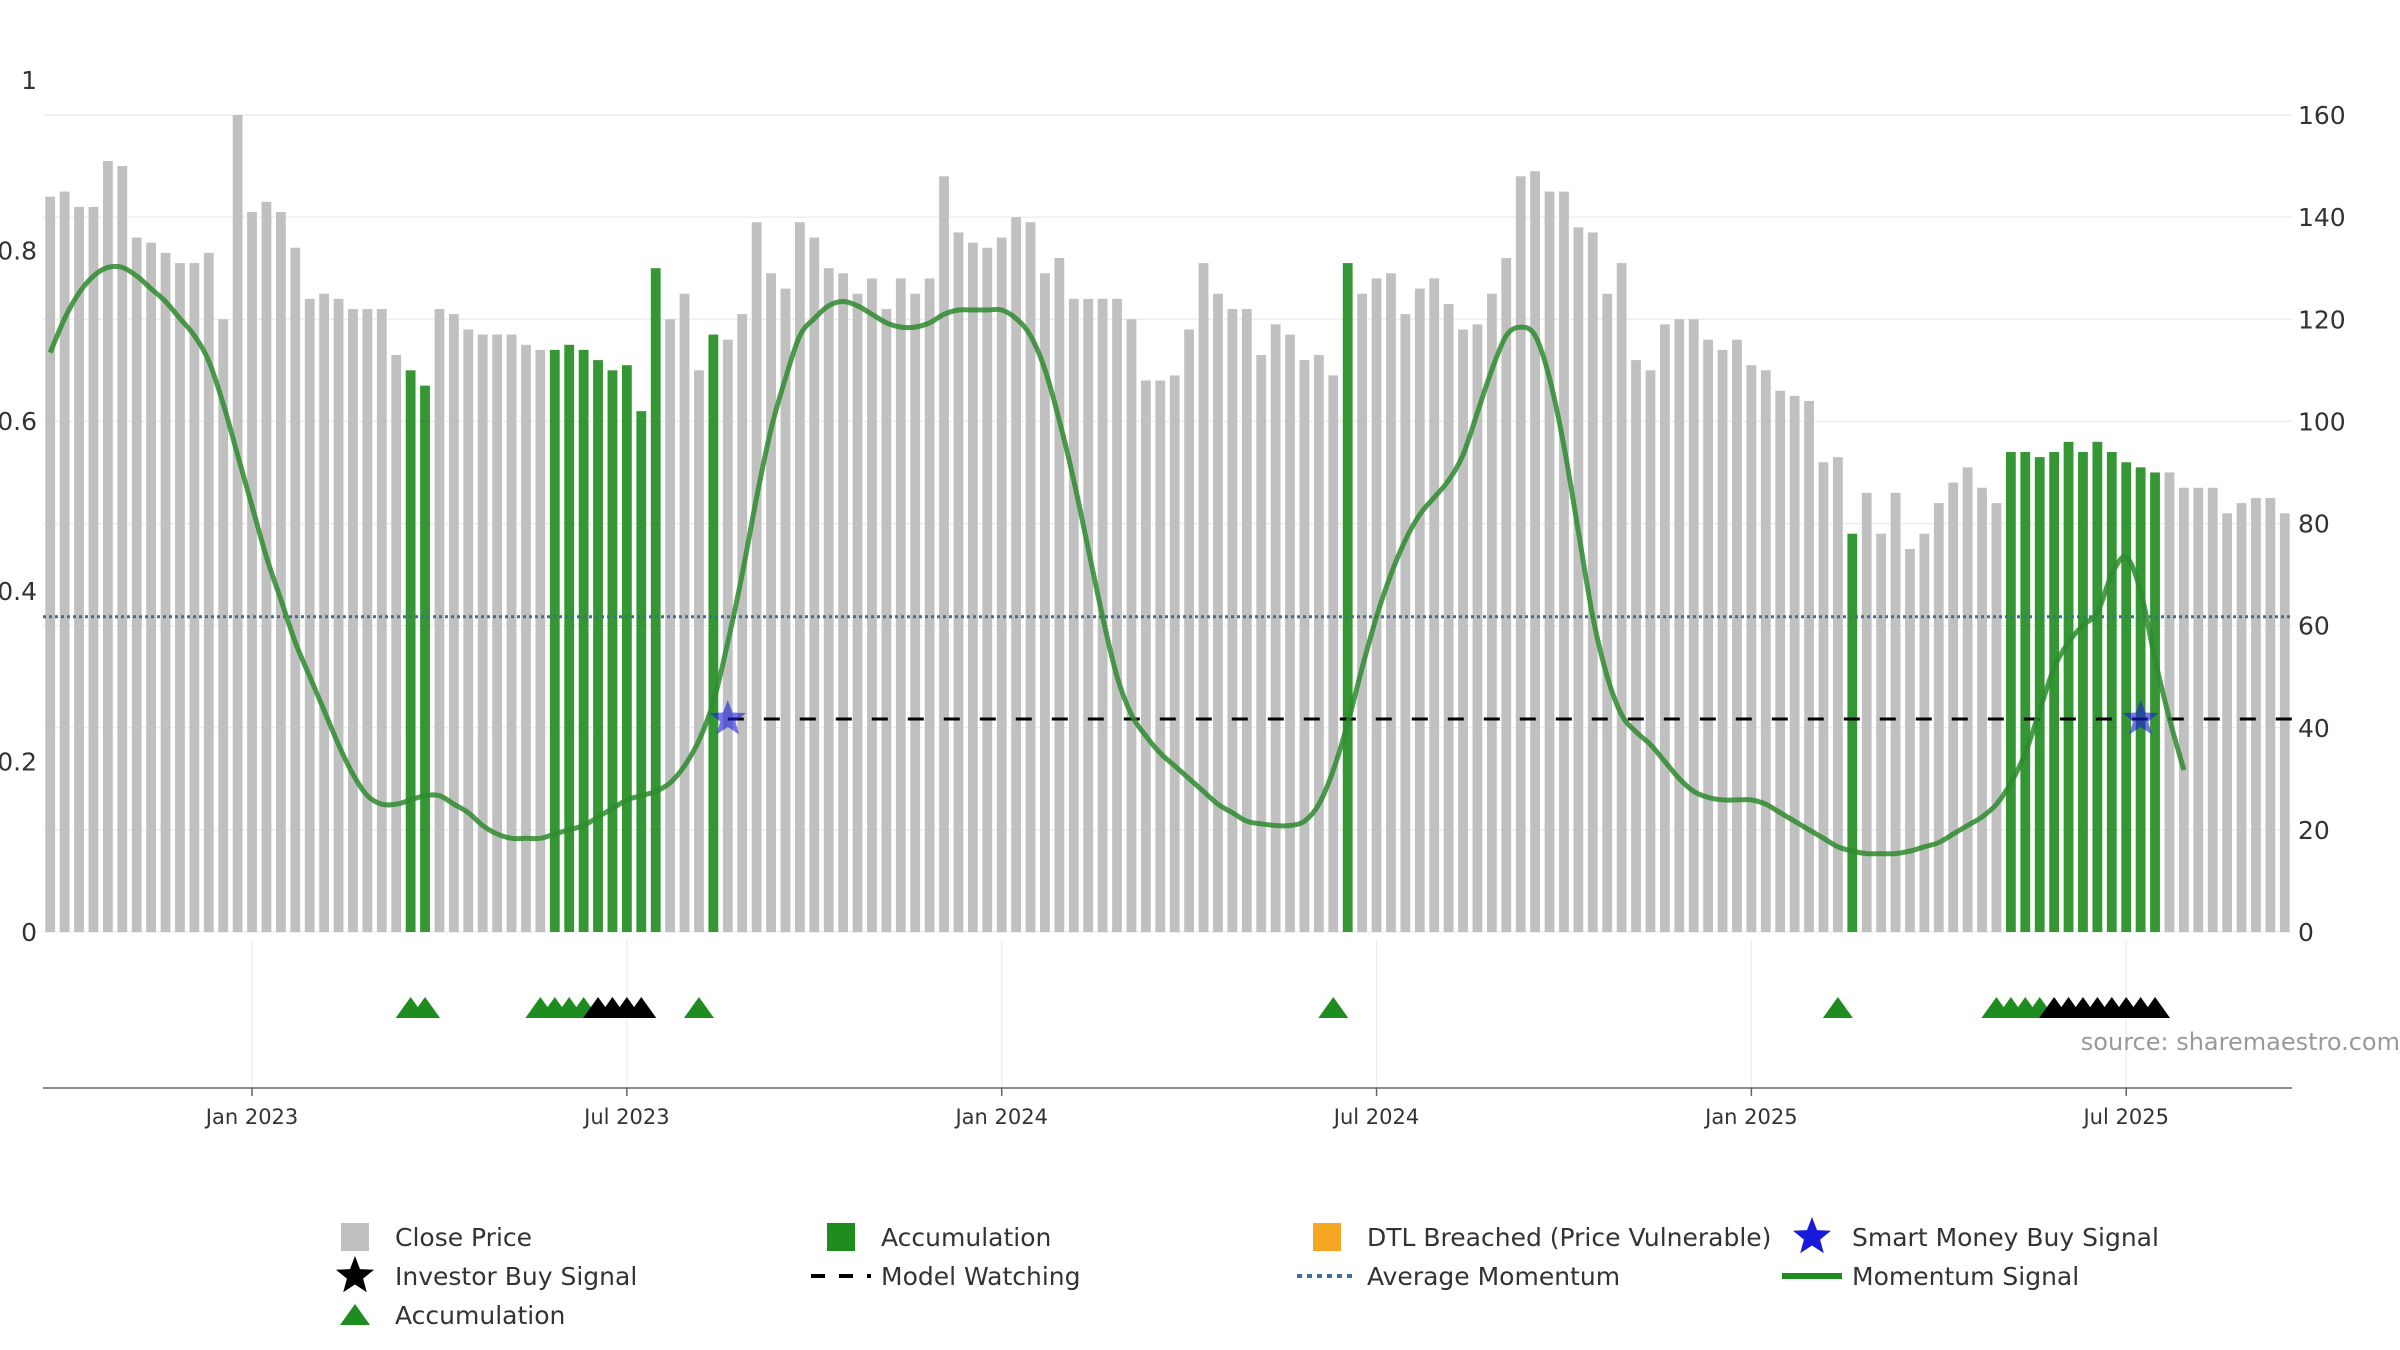  I want to click on legend-star-icon, so click(1812, 1235).